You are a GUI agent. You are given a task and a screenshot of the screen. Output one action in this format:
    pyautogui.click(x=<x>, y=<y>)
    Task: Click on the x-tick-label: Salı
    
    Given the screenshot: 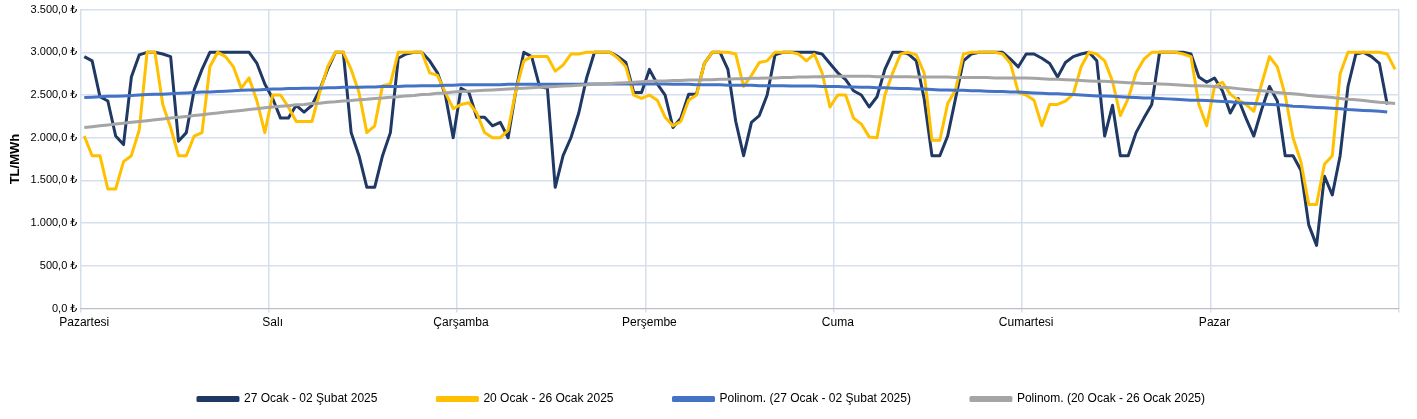 What is the action you would take?
    pyautogui.click(x=272, y=322)
    